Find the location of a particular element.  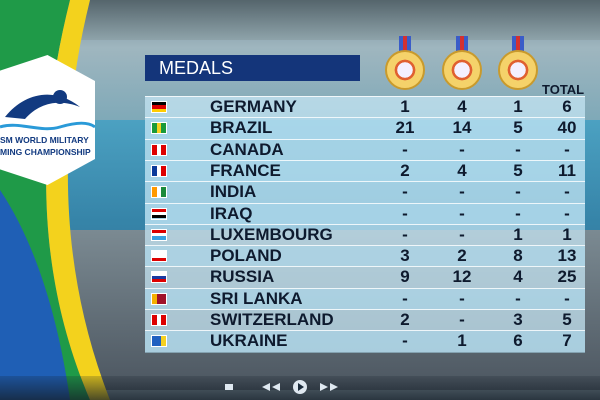

logo: SM WORLD MILITARY MING CHAMPIONSHIP is located at coordinates (47, 120).